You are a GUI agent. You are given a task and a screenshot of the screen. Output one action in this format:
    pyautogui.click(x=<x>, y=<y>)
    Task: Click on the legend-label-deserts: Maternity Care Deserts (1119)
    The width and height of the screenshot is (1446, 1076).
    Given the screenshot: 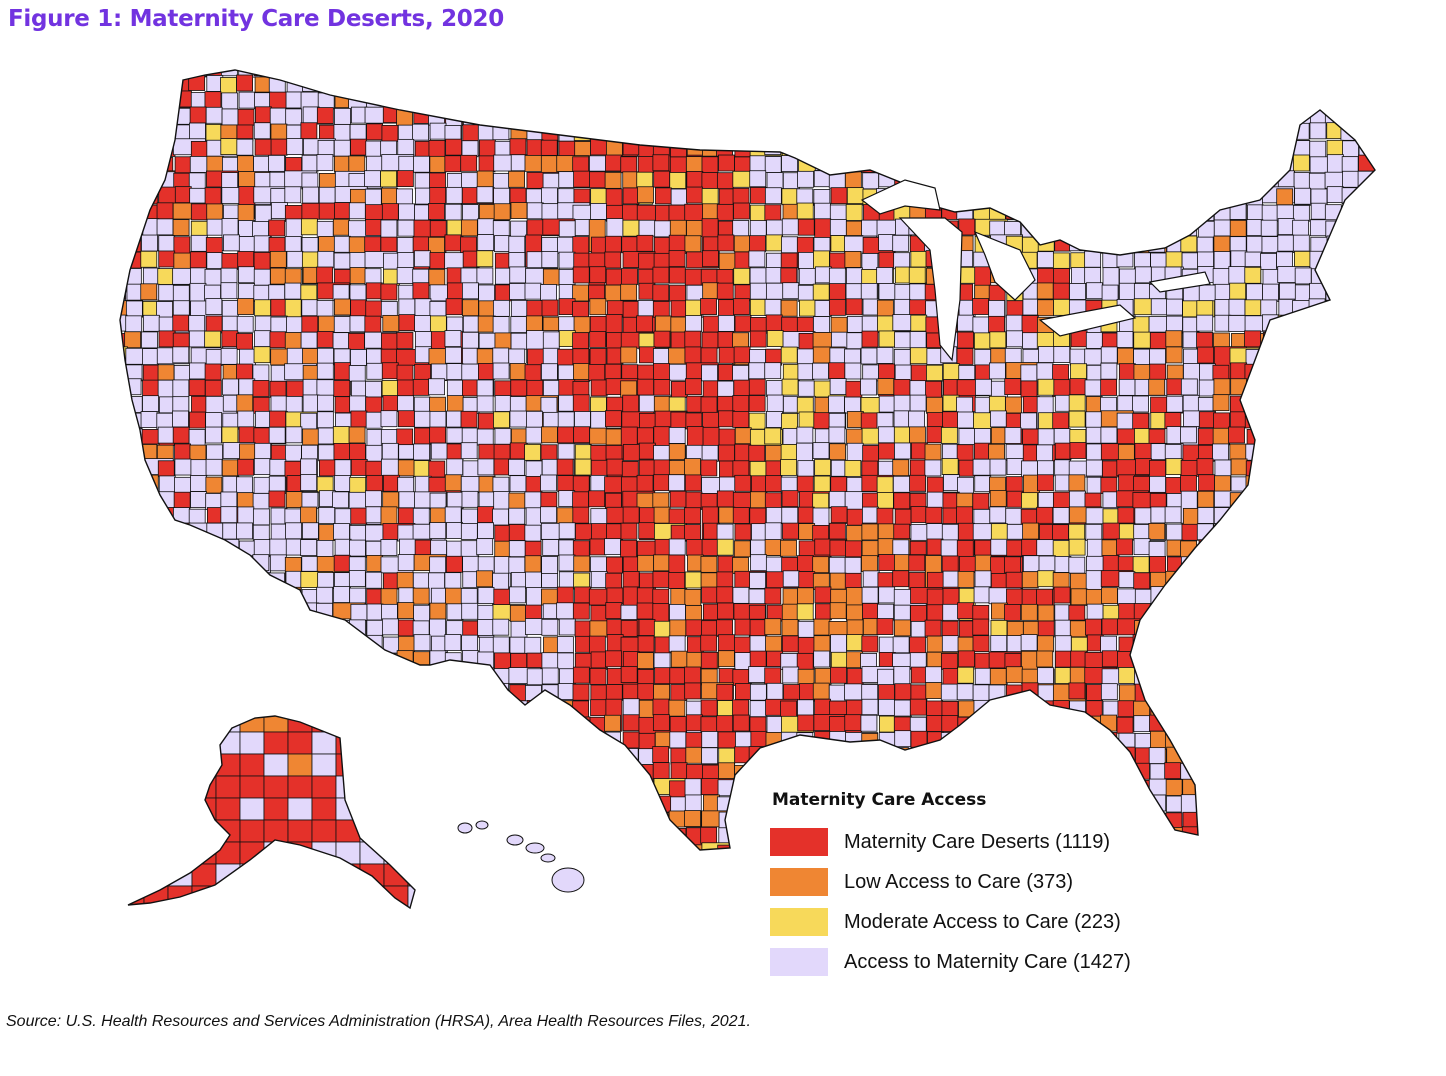 What is the action you would take?
    pyautogui.click(x=977, y=841)
    